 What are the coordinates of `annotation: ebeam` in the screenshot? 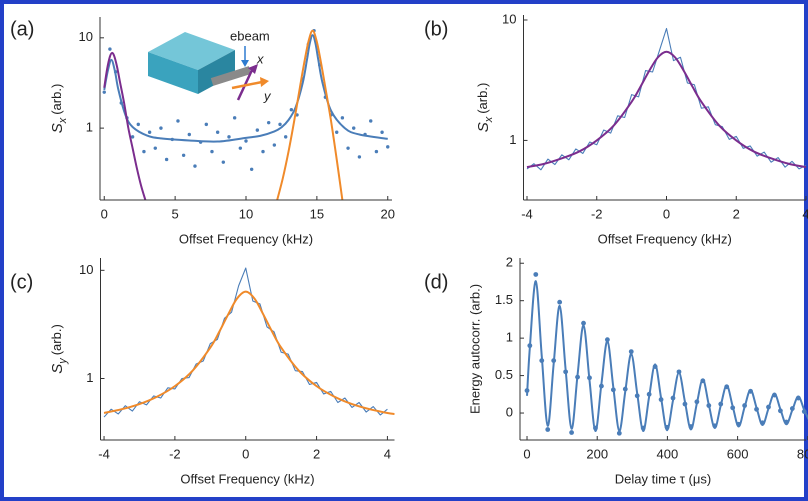 It's located at (250, 35).